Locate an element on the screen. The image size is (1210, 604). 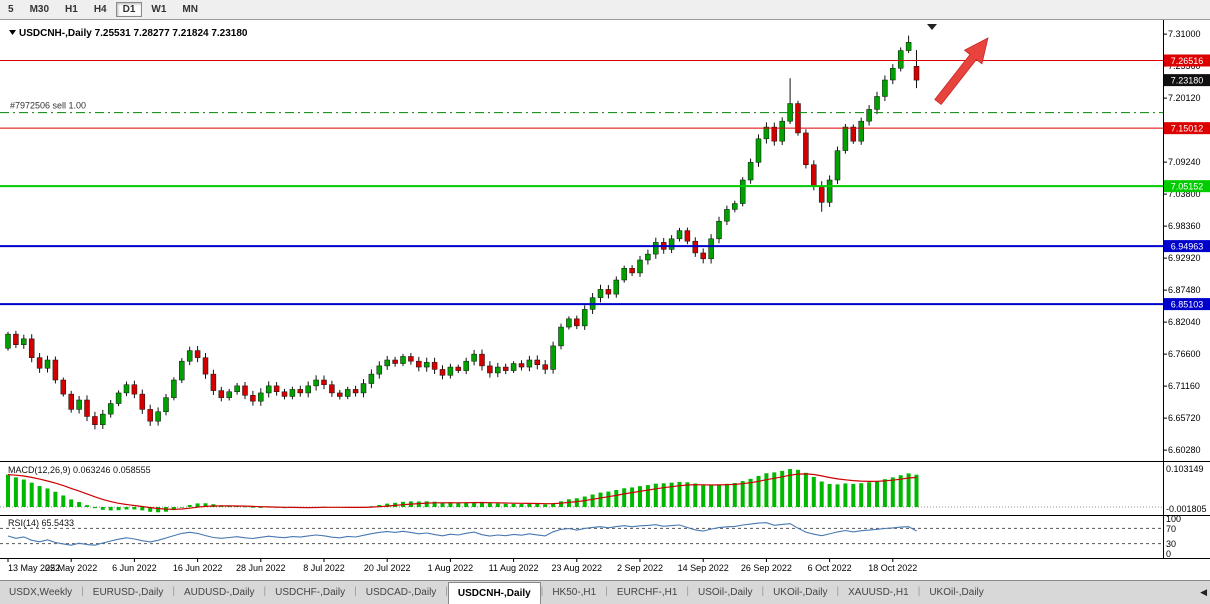
timeframe-button-5: 5 is located at coordinates (11, 9).